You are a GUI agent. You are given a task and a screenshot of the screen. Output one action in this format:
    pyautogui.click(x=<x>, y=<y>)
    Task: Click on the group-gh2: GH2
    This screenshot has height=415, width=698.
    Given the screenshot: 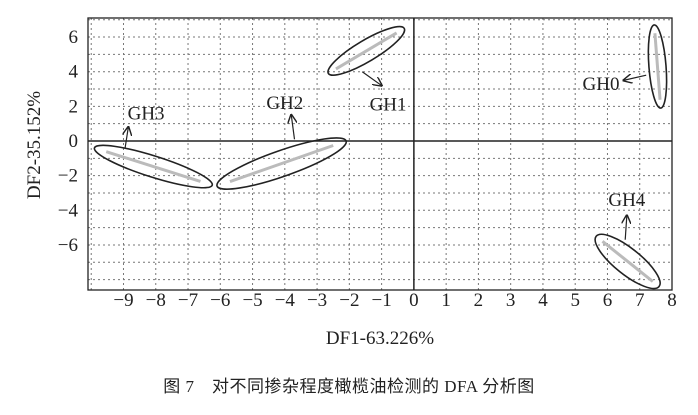 What is the action you would take?
    pyautogui.click(x=282, y=141)
    